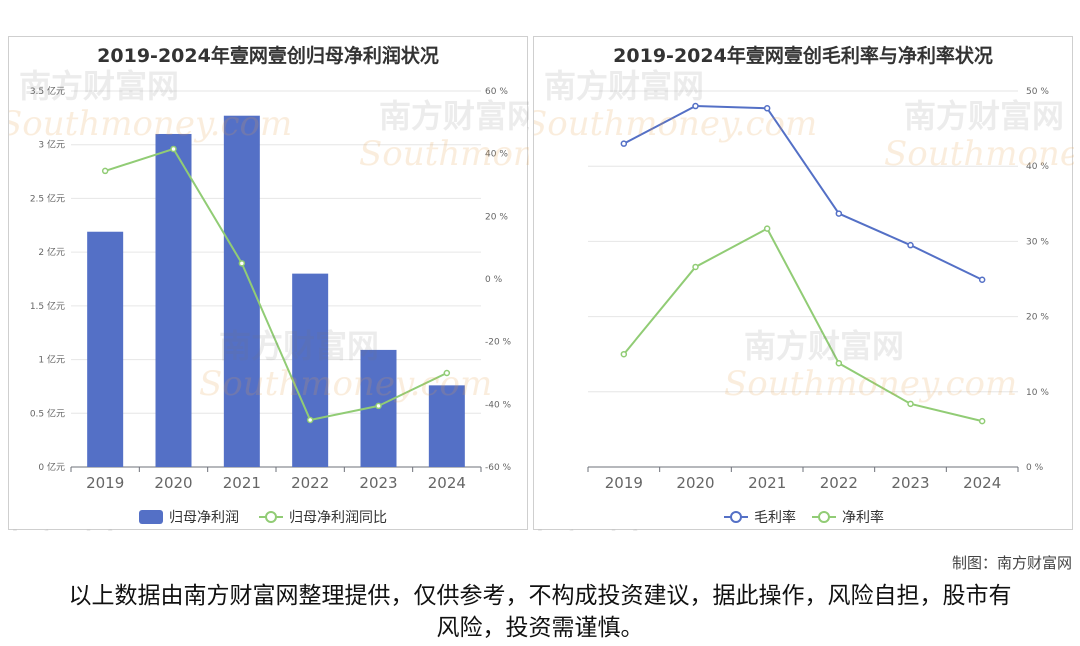 This screenshot has height=646, width=1080. What do you see at coordinates (47, 91) in the screenshot?
I see `y-tick-label: 3.5 亿元` at bounding box center [47, 91].